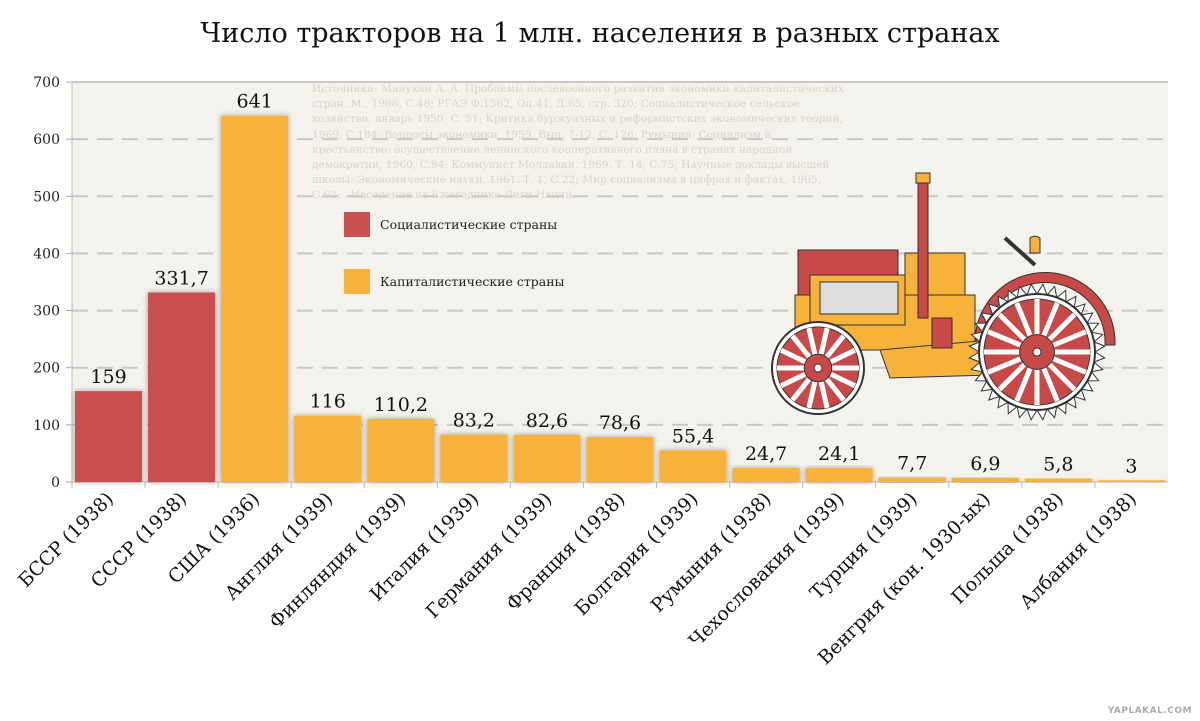  What do you see at coordinates (328, 402) in the screenshot?
I see `bar-value-label: 116` at bounding box center [328, 402].